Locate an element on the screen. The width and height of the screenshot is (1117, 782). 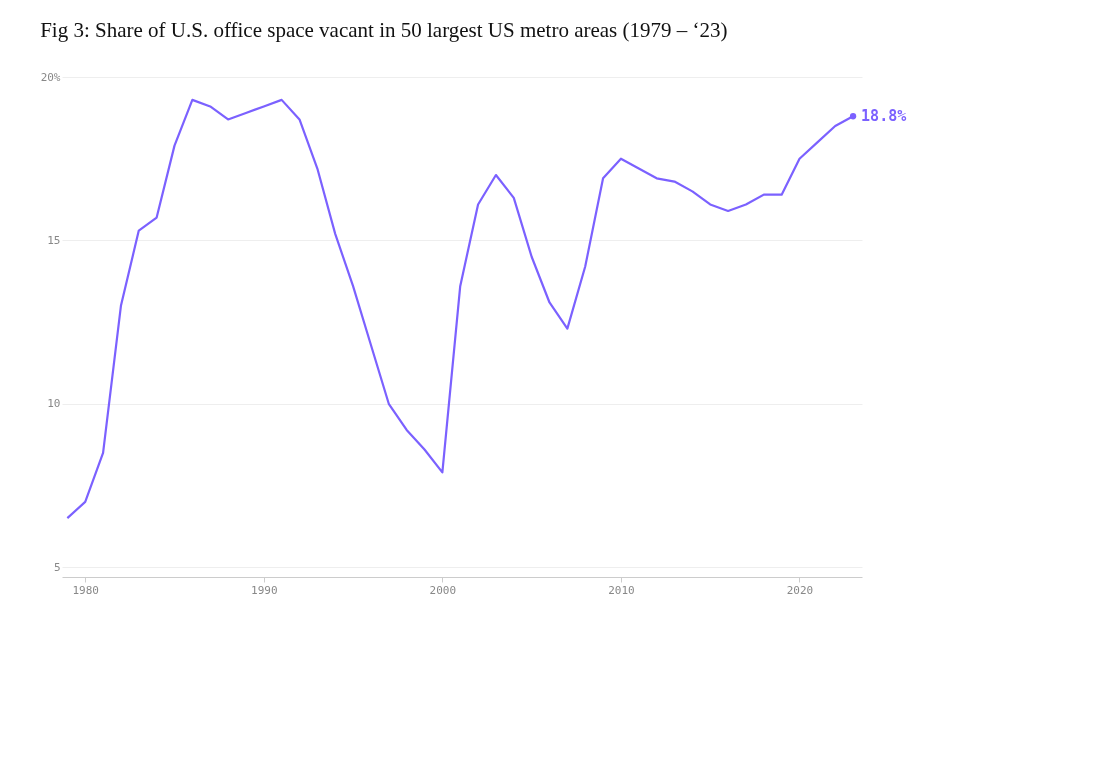
x-tick-label: 2020 is located at coordinates (800, 590).